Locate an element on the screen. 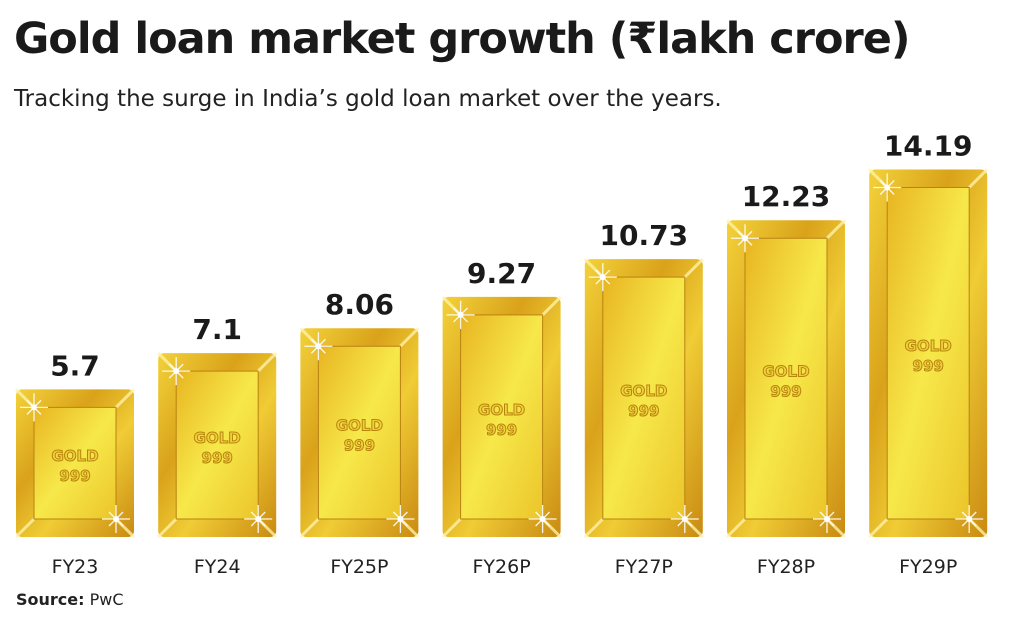 The height and width of the screenshot is (641, 1013). value-label: 10.73 is located at coordinates (644, 235).